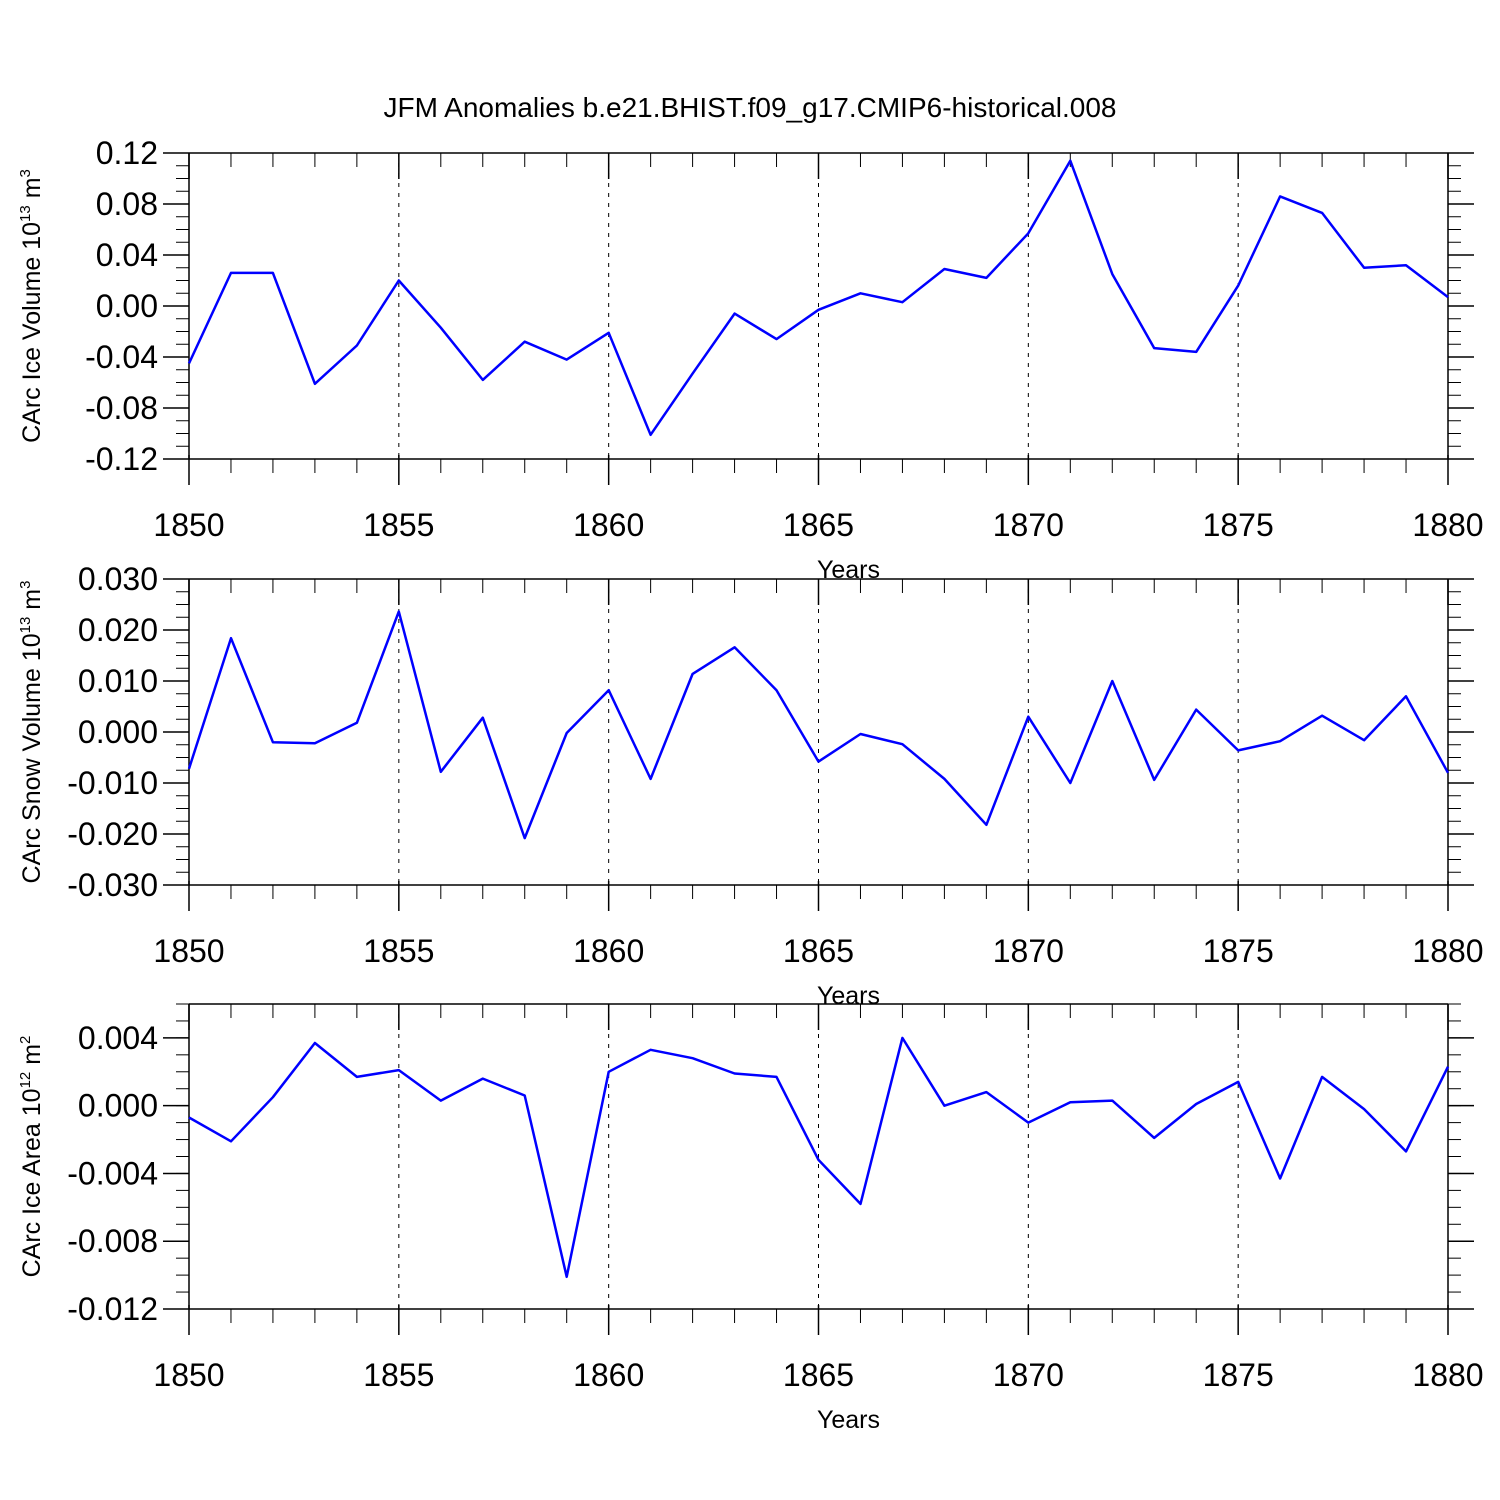 Image resolution: width=1500 pixels, height=1500 pixels. I want to click on y-tick-label: -0.008, so click(112, 1241).